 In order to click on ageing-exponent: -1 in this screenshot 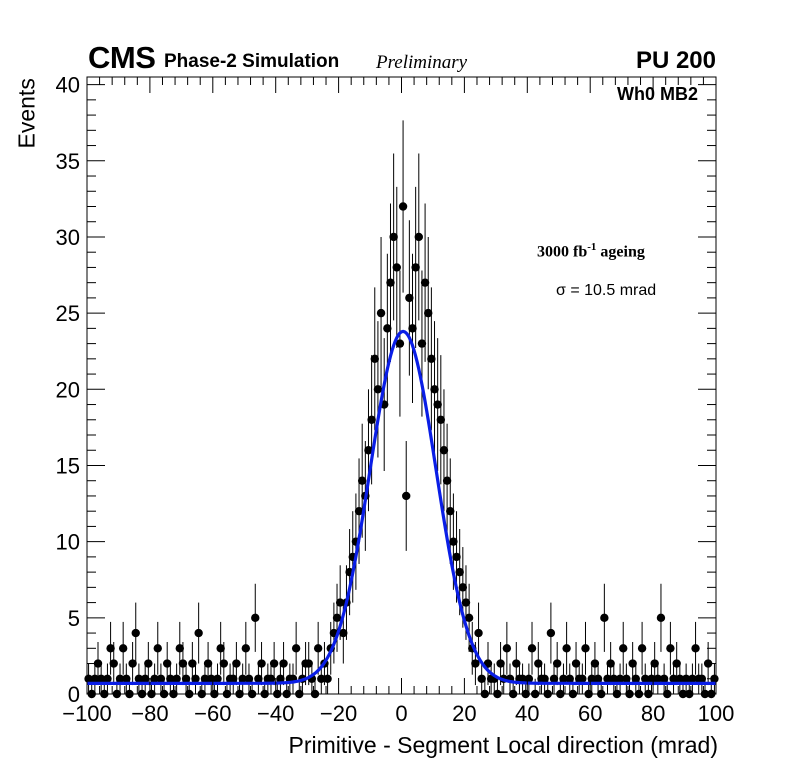, I will do `click(592, 247)`.